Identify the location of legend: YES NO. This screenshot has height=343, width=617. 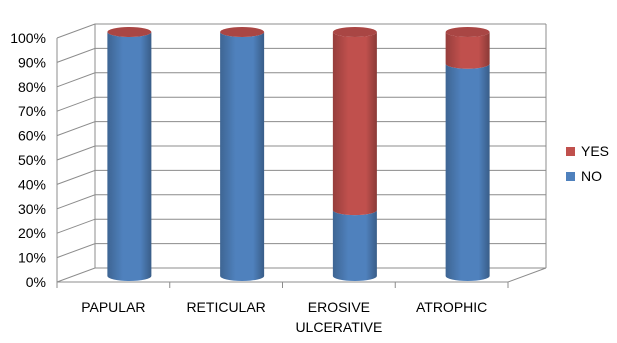
(587, 163).